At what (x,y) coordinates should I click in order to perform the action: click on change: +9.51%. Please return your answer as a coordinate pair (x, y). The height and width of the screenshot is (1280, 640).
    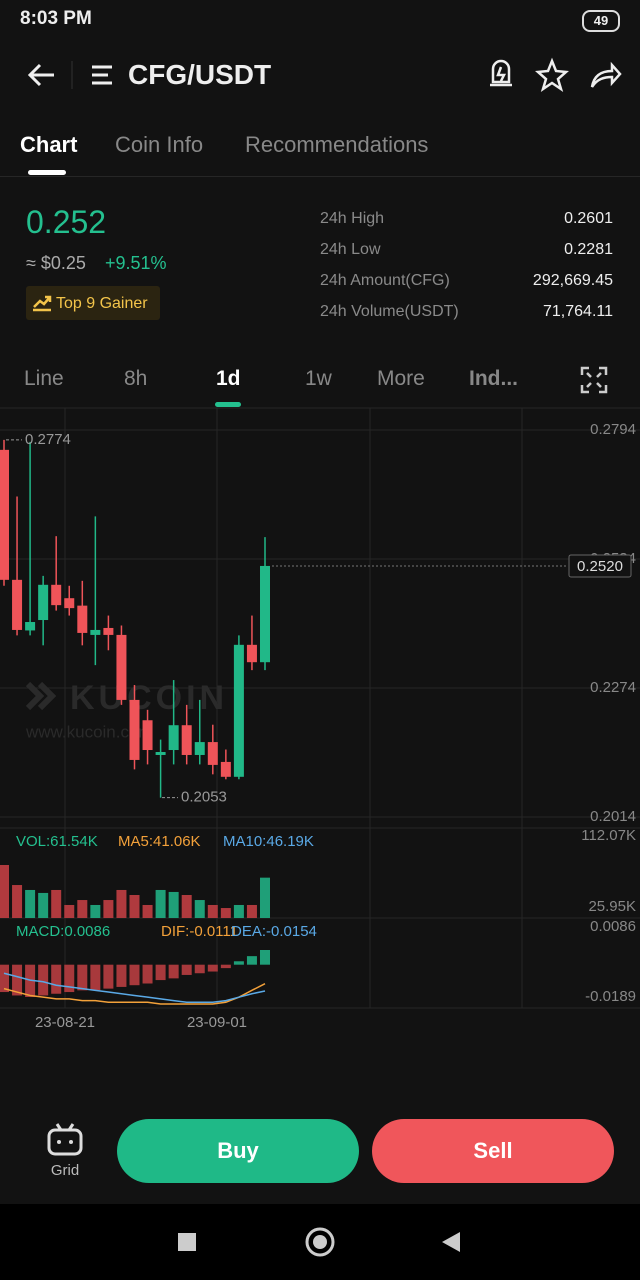
    Looking at the image, I should click on (136, 263).